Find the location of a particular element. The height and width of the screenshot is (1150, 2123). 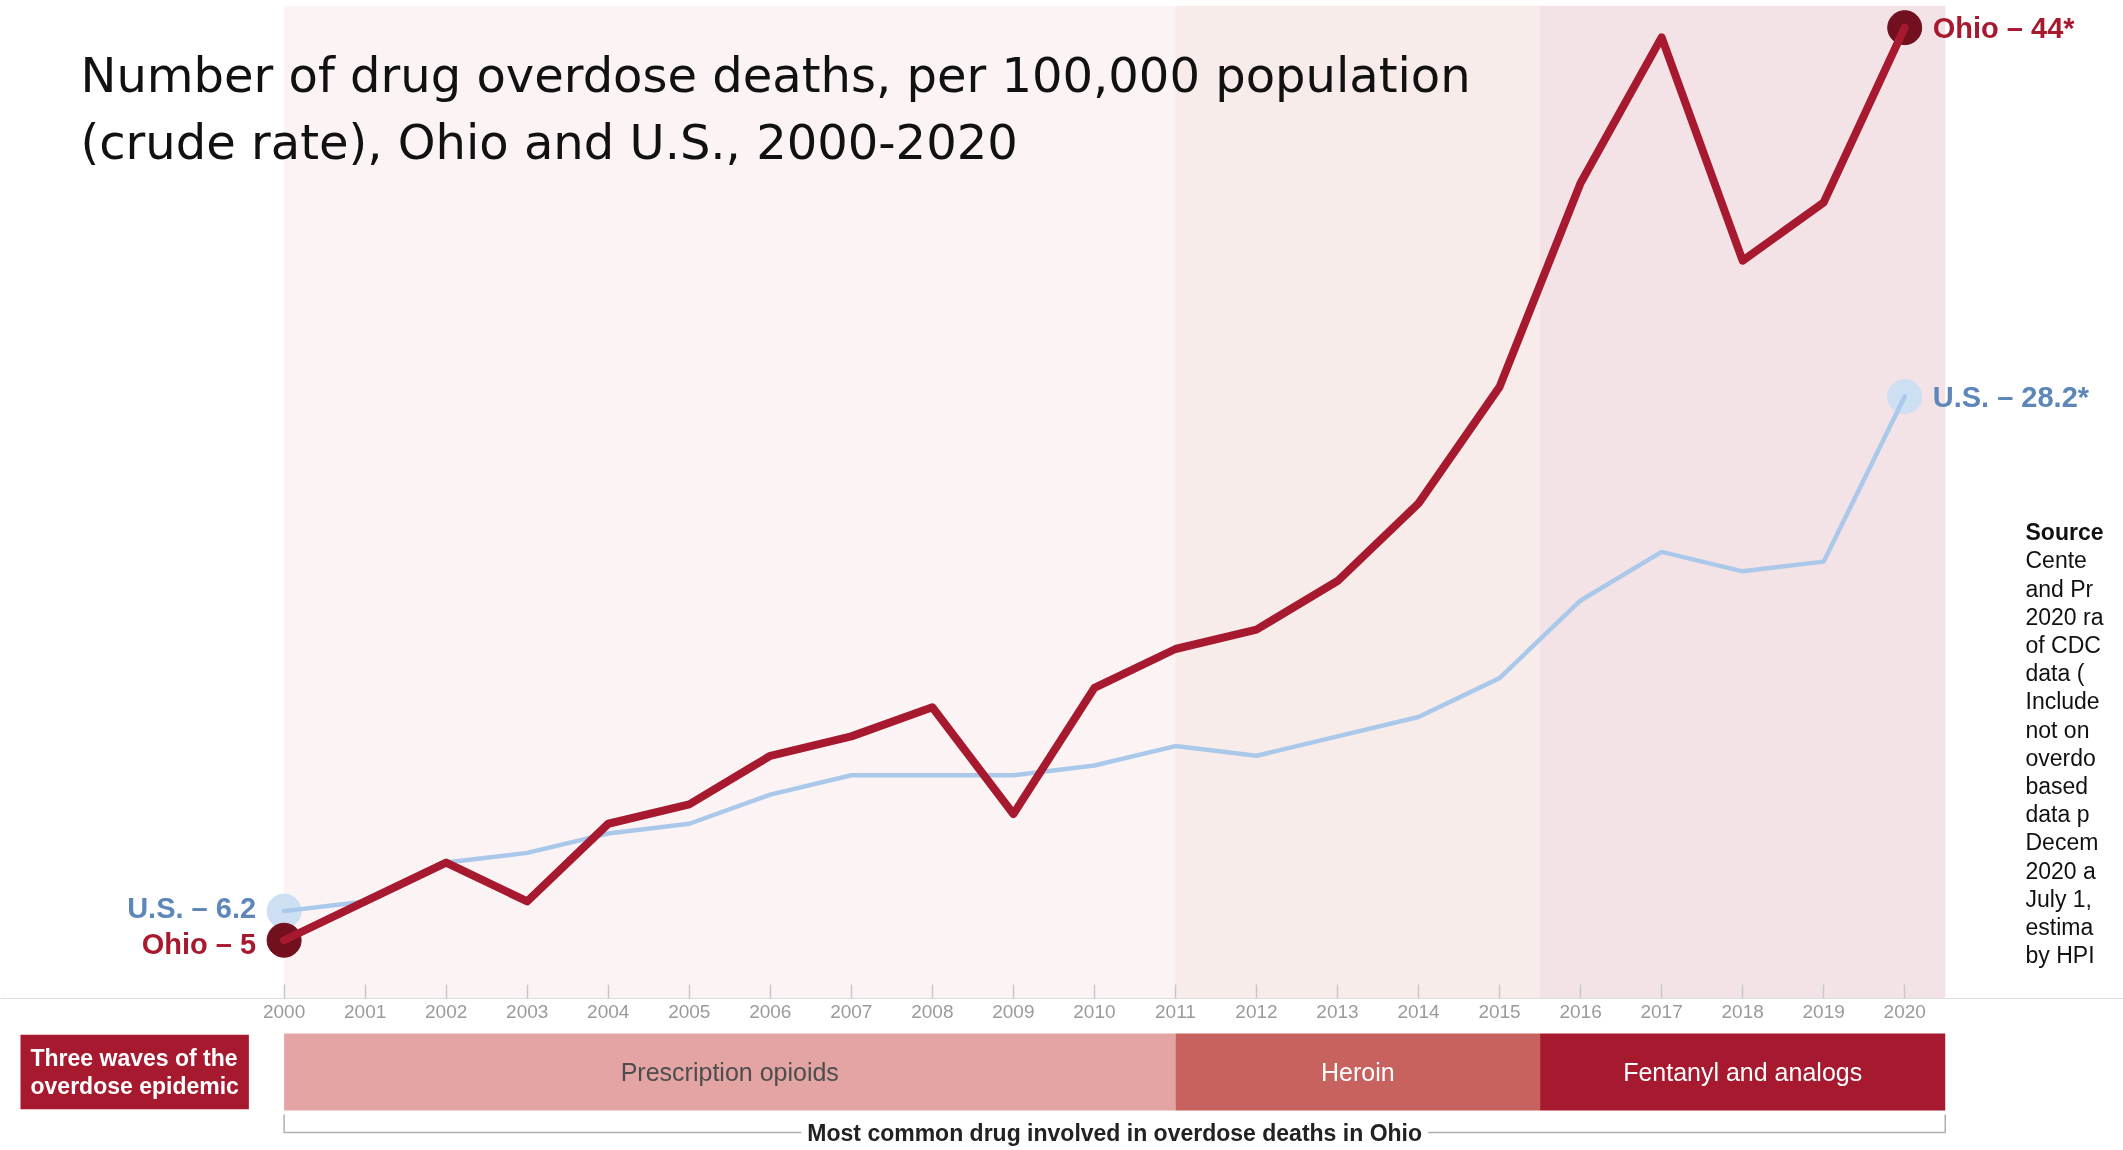

x-tick-label: 2018 is located at coordinates (1742, 1011).